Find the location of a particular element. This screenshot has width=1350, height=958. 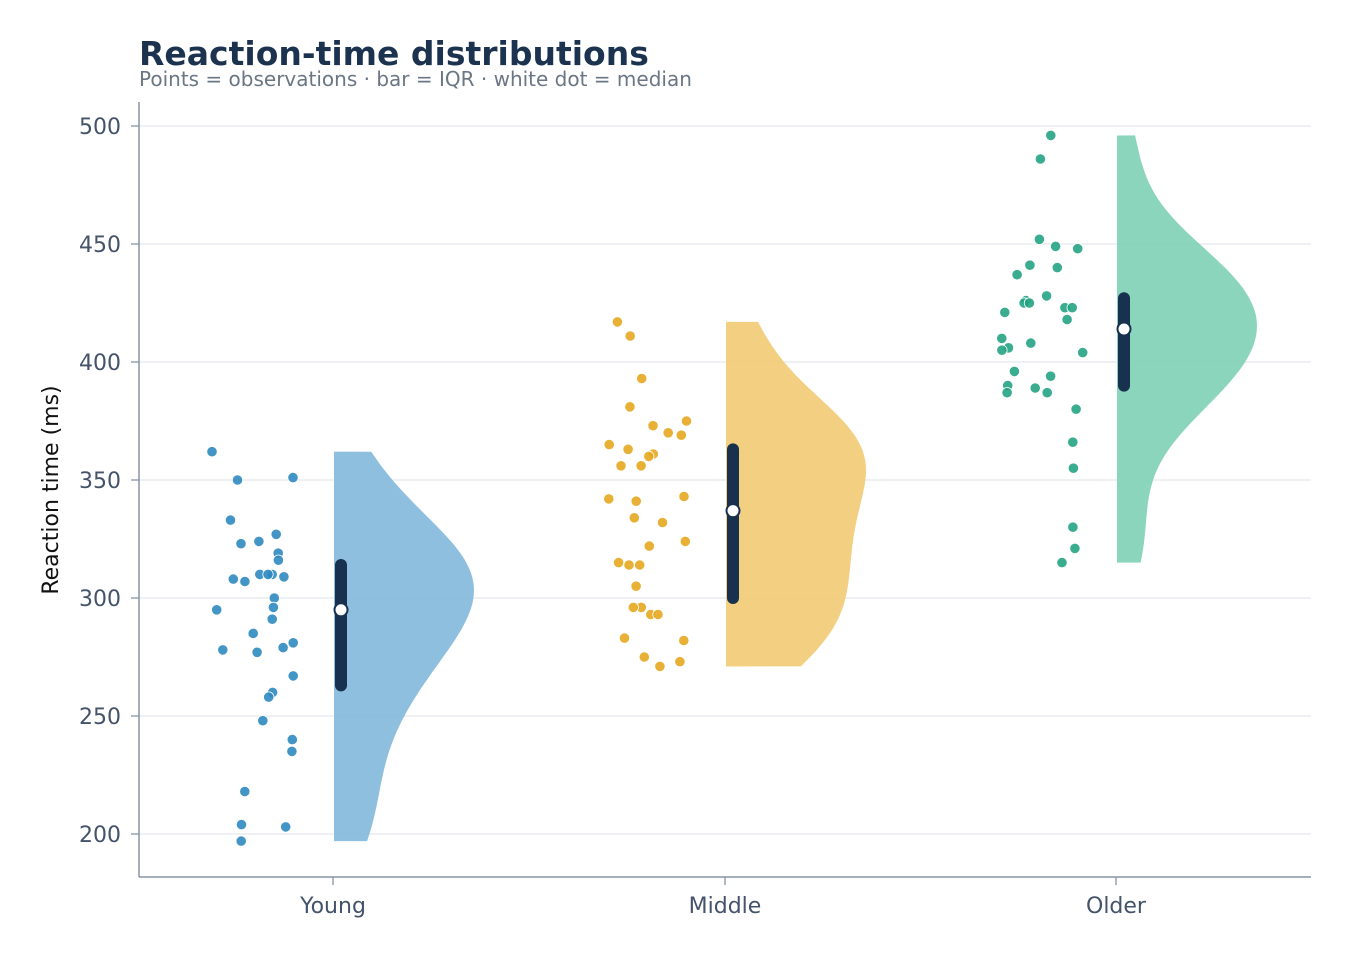

violin-older is located at coordinates (1187, 349).